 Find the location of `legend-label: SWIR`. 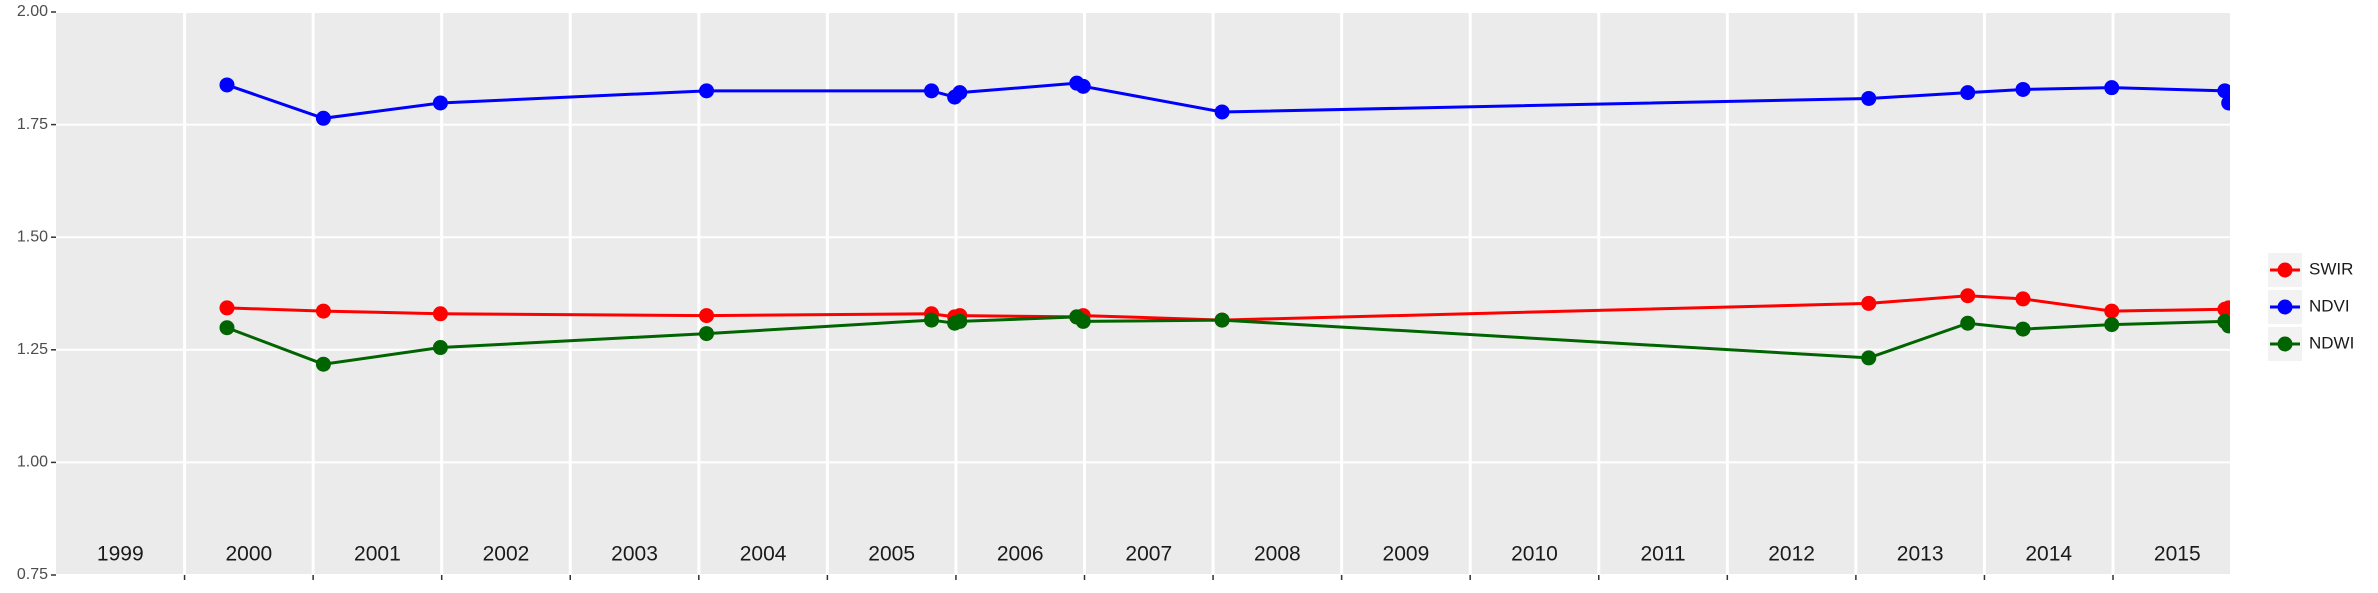

legend-label: SWIR is located at coordinates (2331, 268).